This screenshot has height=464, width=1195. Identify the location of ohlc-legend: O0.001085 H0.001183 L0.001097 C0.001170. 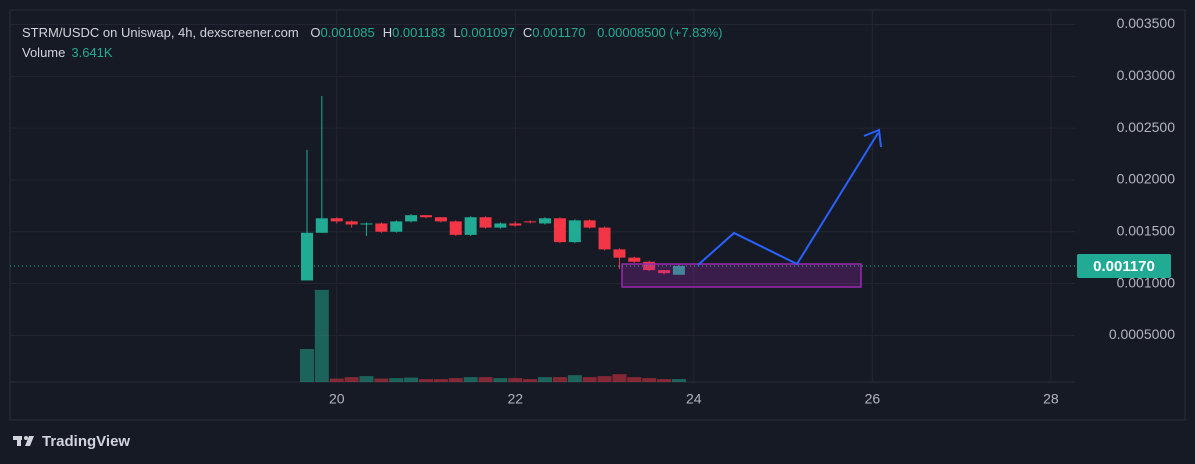
(443, 32).